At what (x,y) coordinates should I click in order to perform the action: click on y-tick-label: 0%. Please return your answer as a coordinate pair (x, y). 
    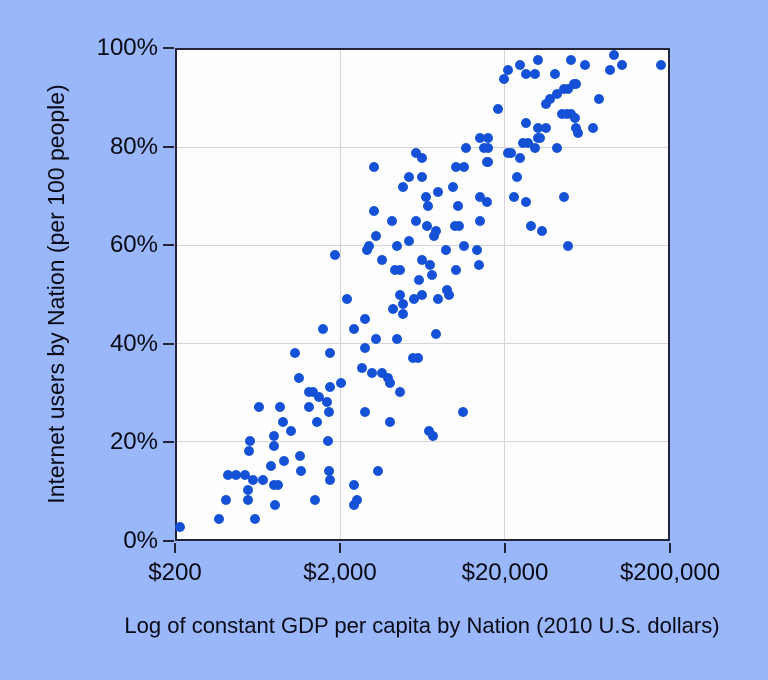
    Looking at the image, I should click on (140, 540).